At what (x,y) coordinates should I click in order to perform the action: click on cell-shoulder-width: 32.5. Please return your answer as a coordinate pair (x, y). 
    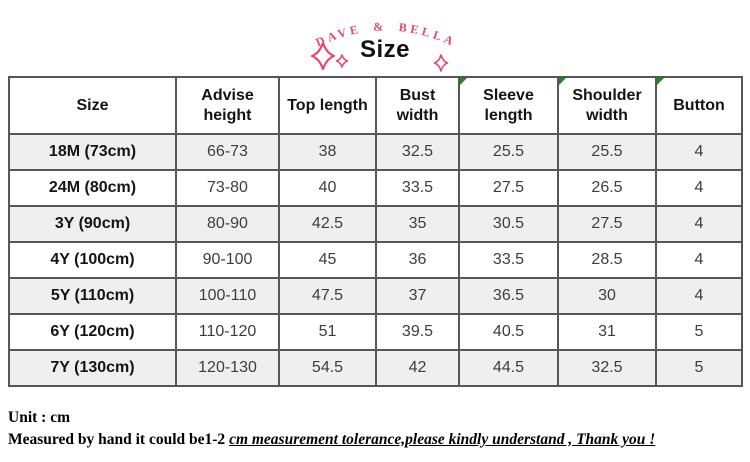
    Looking at the image, I should click on (607, 368).